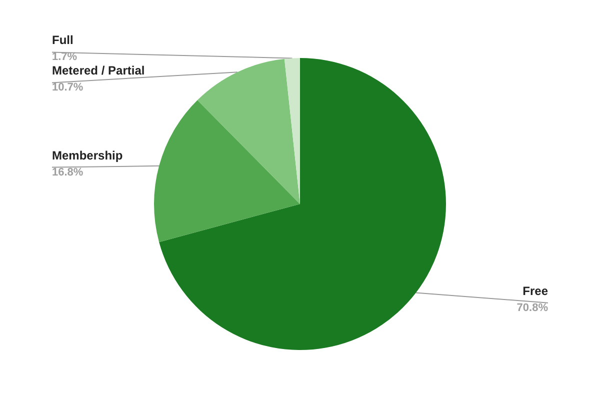  What do you see at coordinates (87, 155) in the screenshot?
I see `slice-label: Membership` at bounding box center [87, 155].